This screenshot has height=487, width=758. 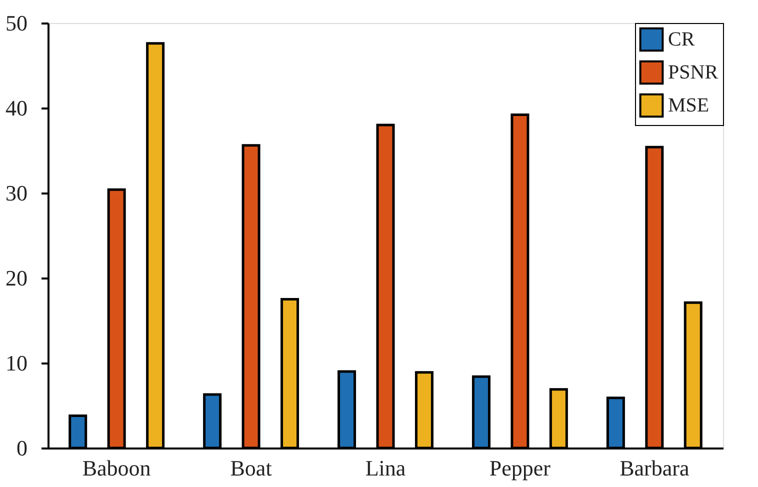 I want to click on y-tick-label: 40, so click(x=17, y=108).